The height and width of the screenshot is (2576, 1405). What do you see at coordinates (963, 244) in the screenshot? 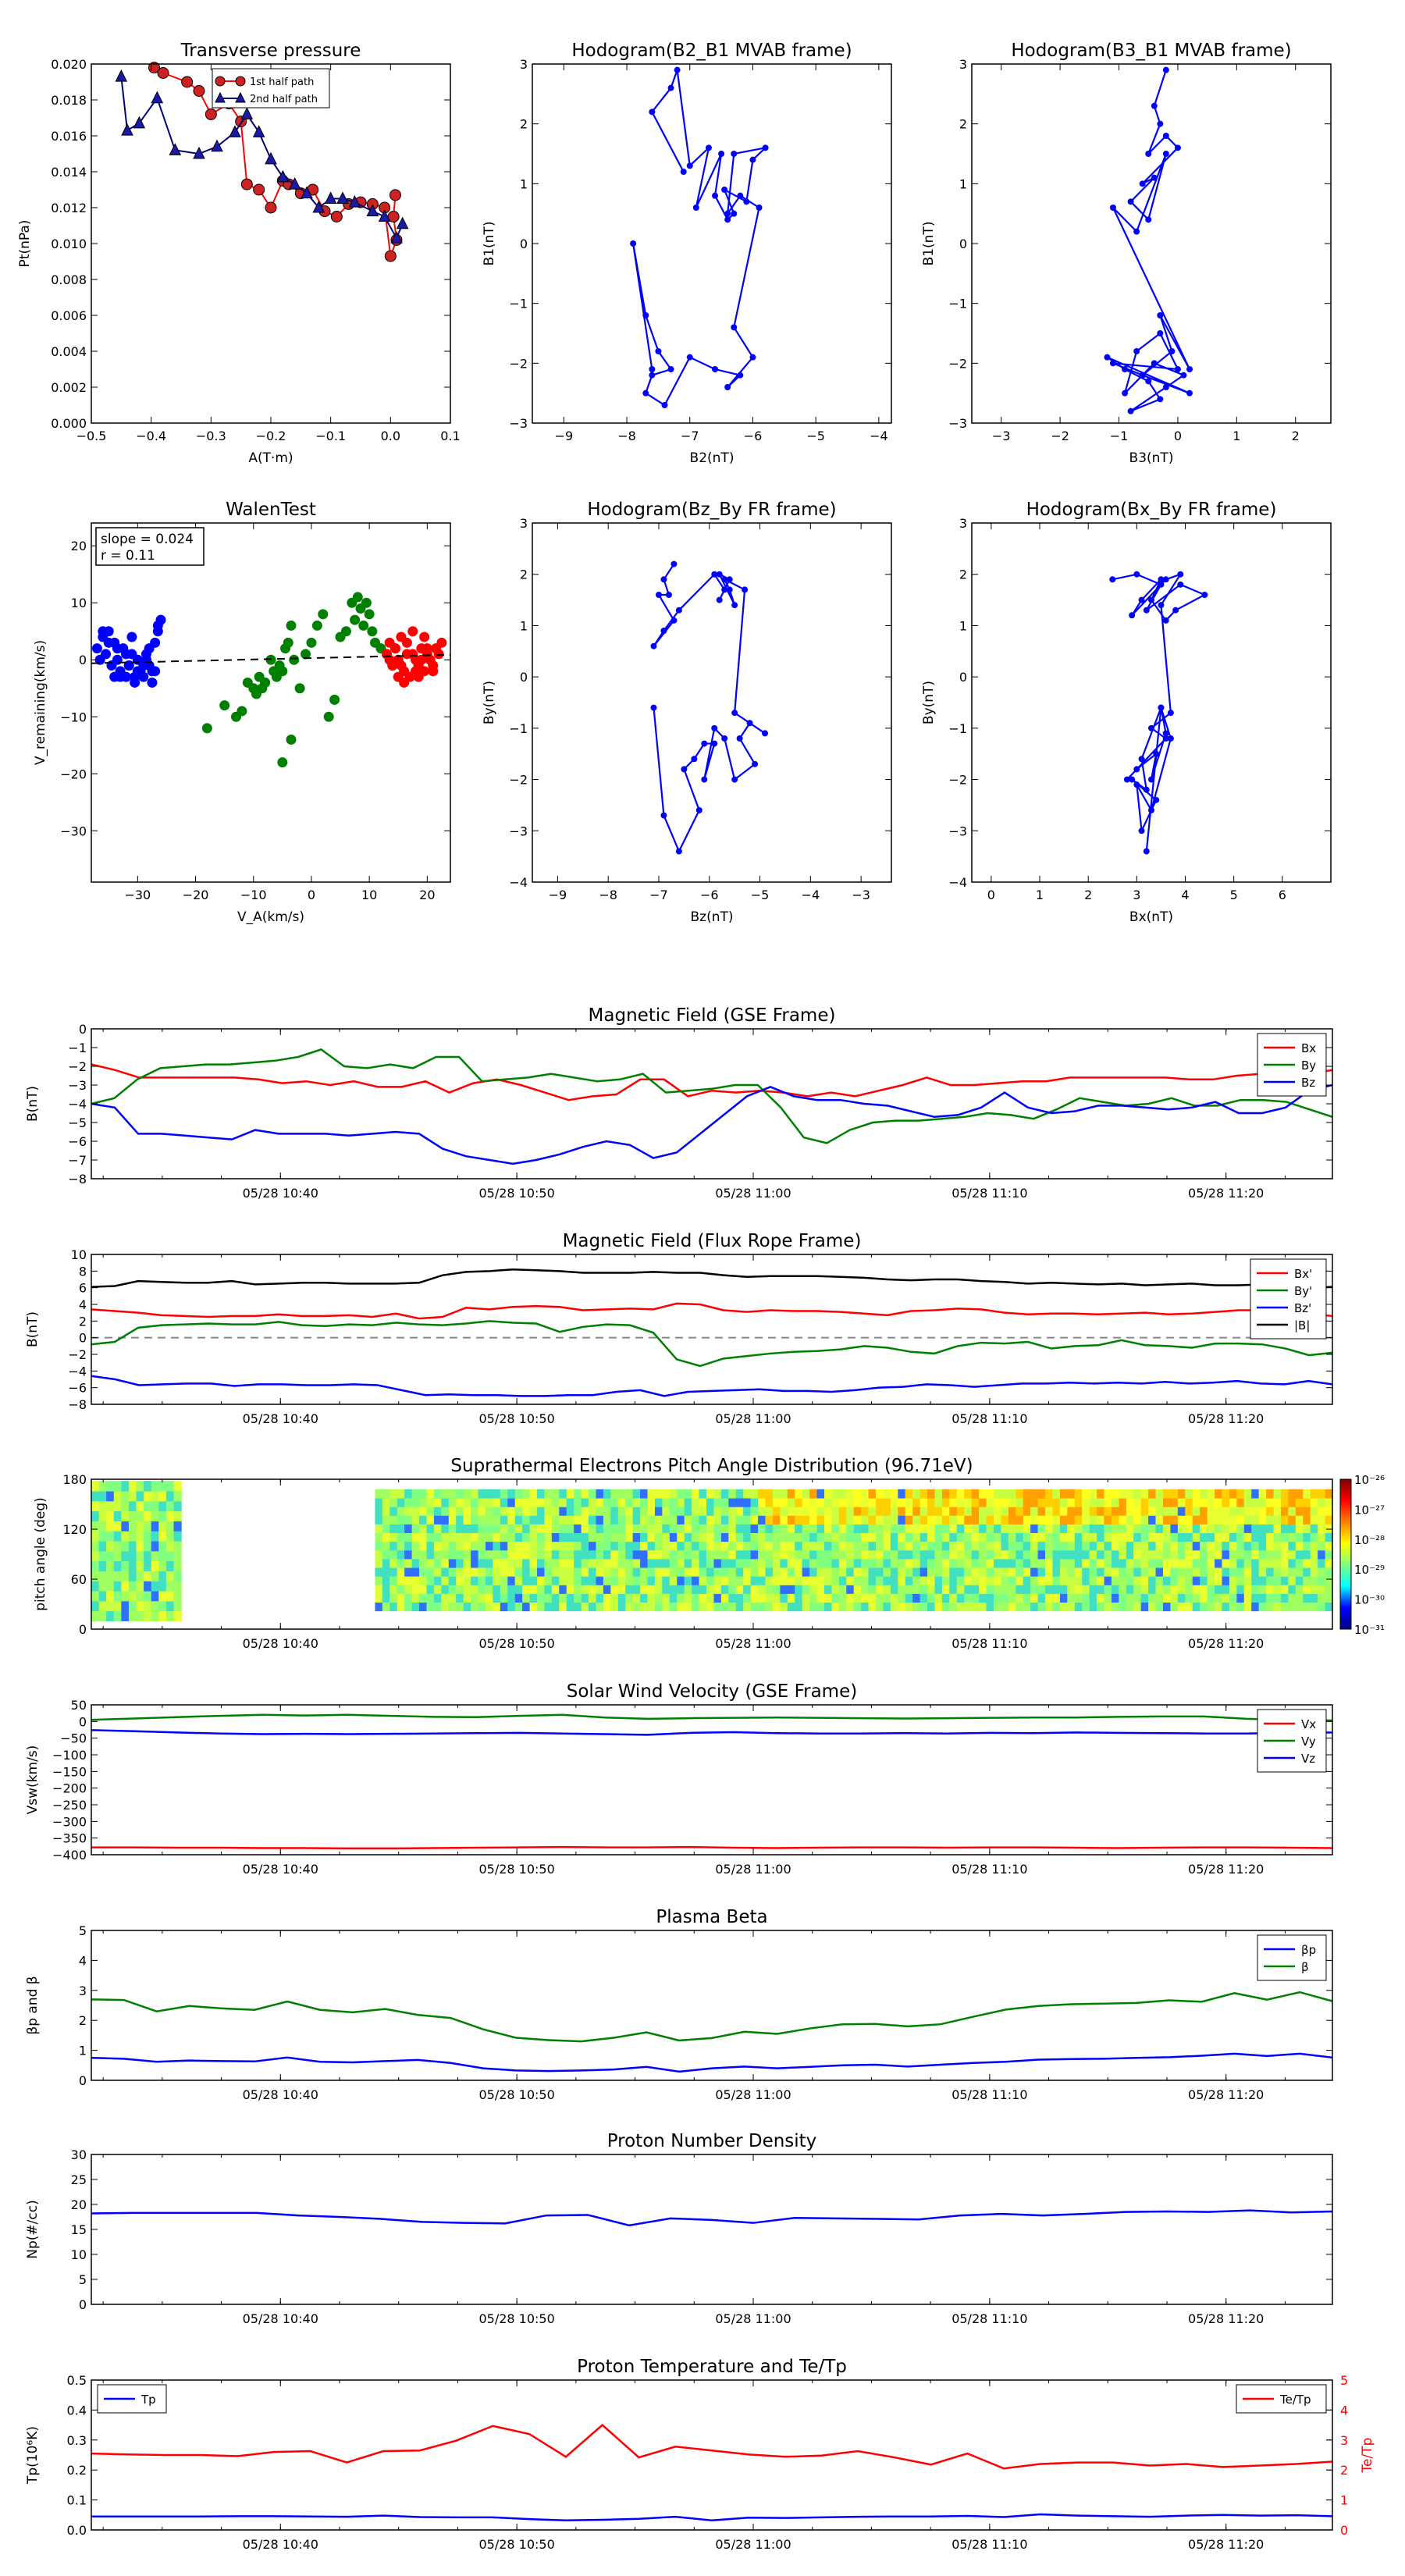
I see `y-tick-label: 0` at bounding box center [963, 244].